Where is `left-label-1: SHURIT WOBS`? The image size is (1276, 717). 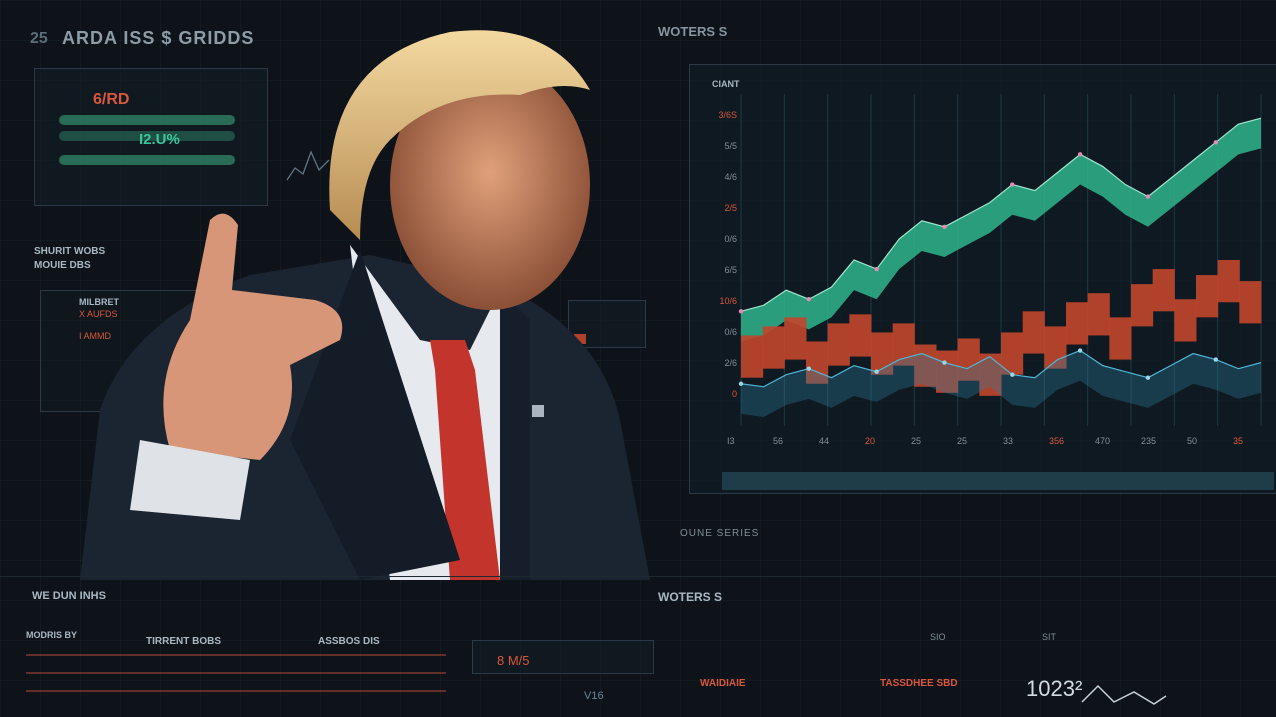
left-label-1: SHURIT WOBS is located at coordinates (70, 251).